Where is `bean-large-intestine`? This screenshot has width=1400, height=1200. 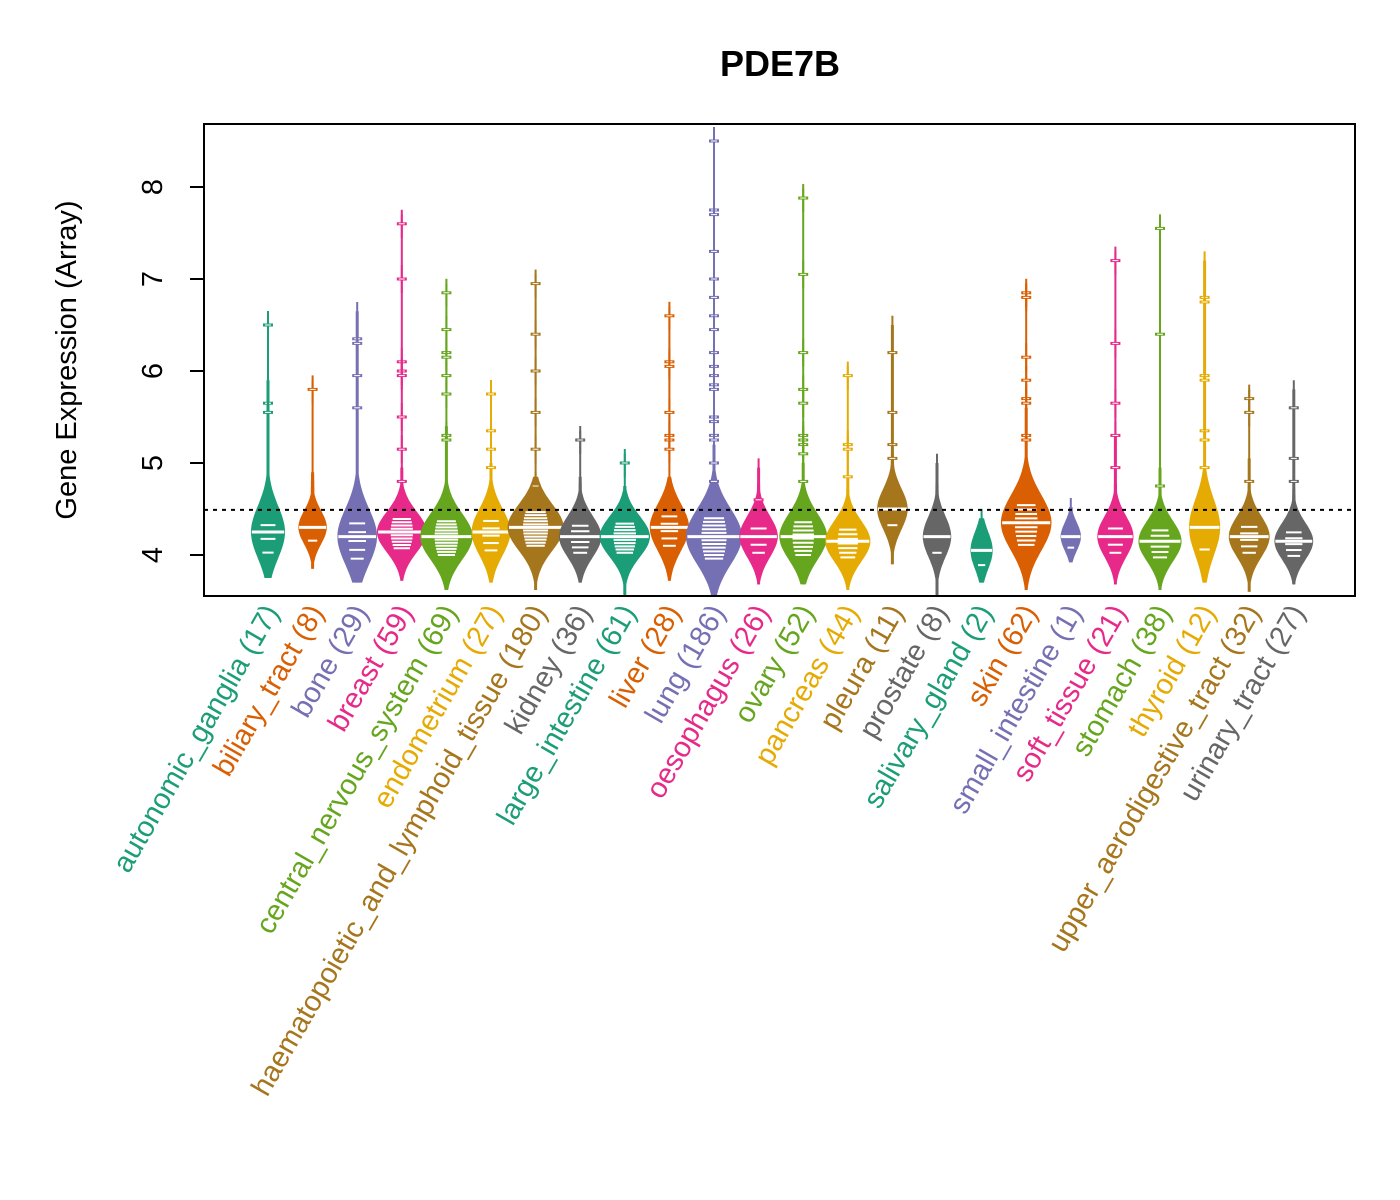
bean-large-intestine is located at coordinates (624, 523).